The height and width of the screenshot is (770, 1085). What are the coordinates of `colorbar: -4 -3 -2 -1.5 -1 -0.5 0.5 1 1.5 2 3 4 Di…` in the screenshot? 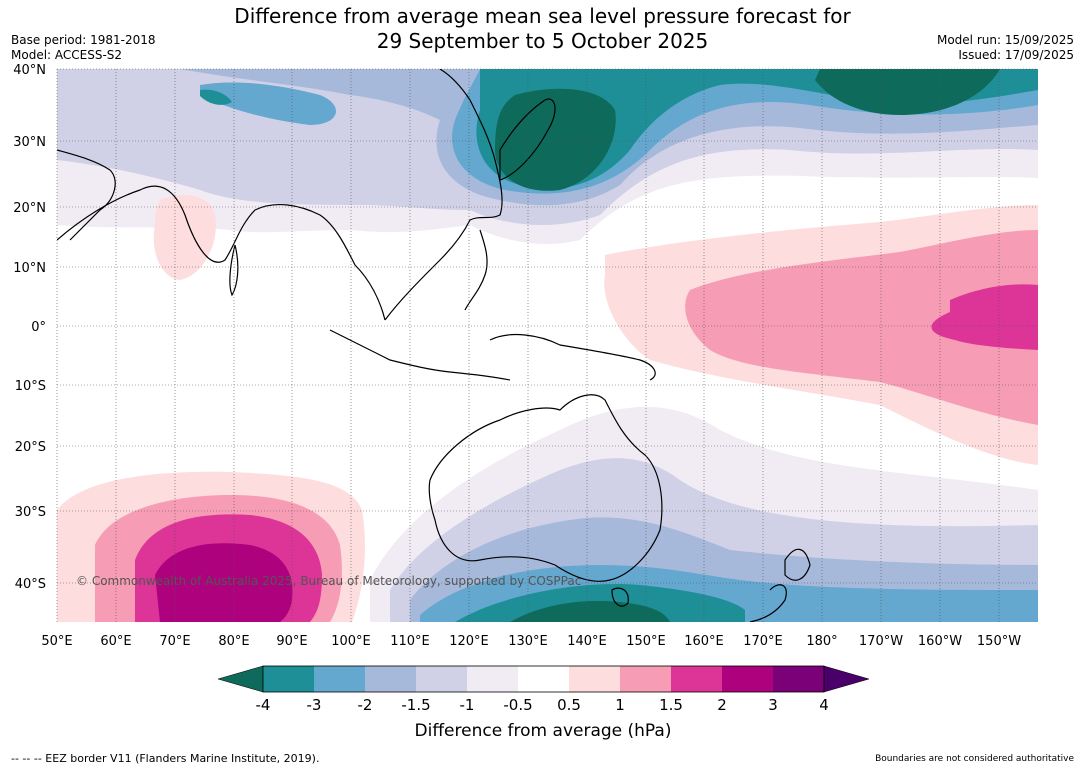 It's located at (543, 703).